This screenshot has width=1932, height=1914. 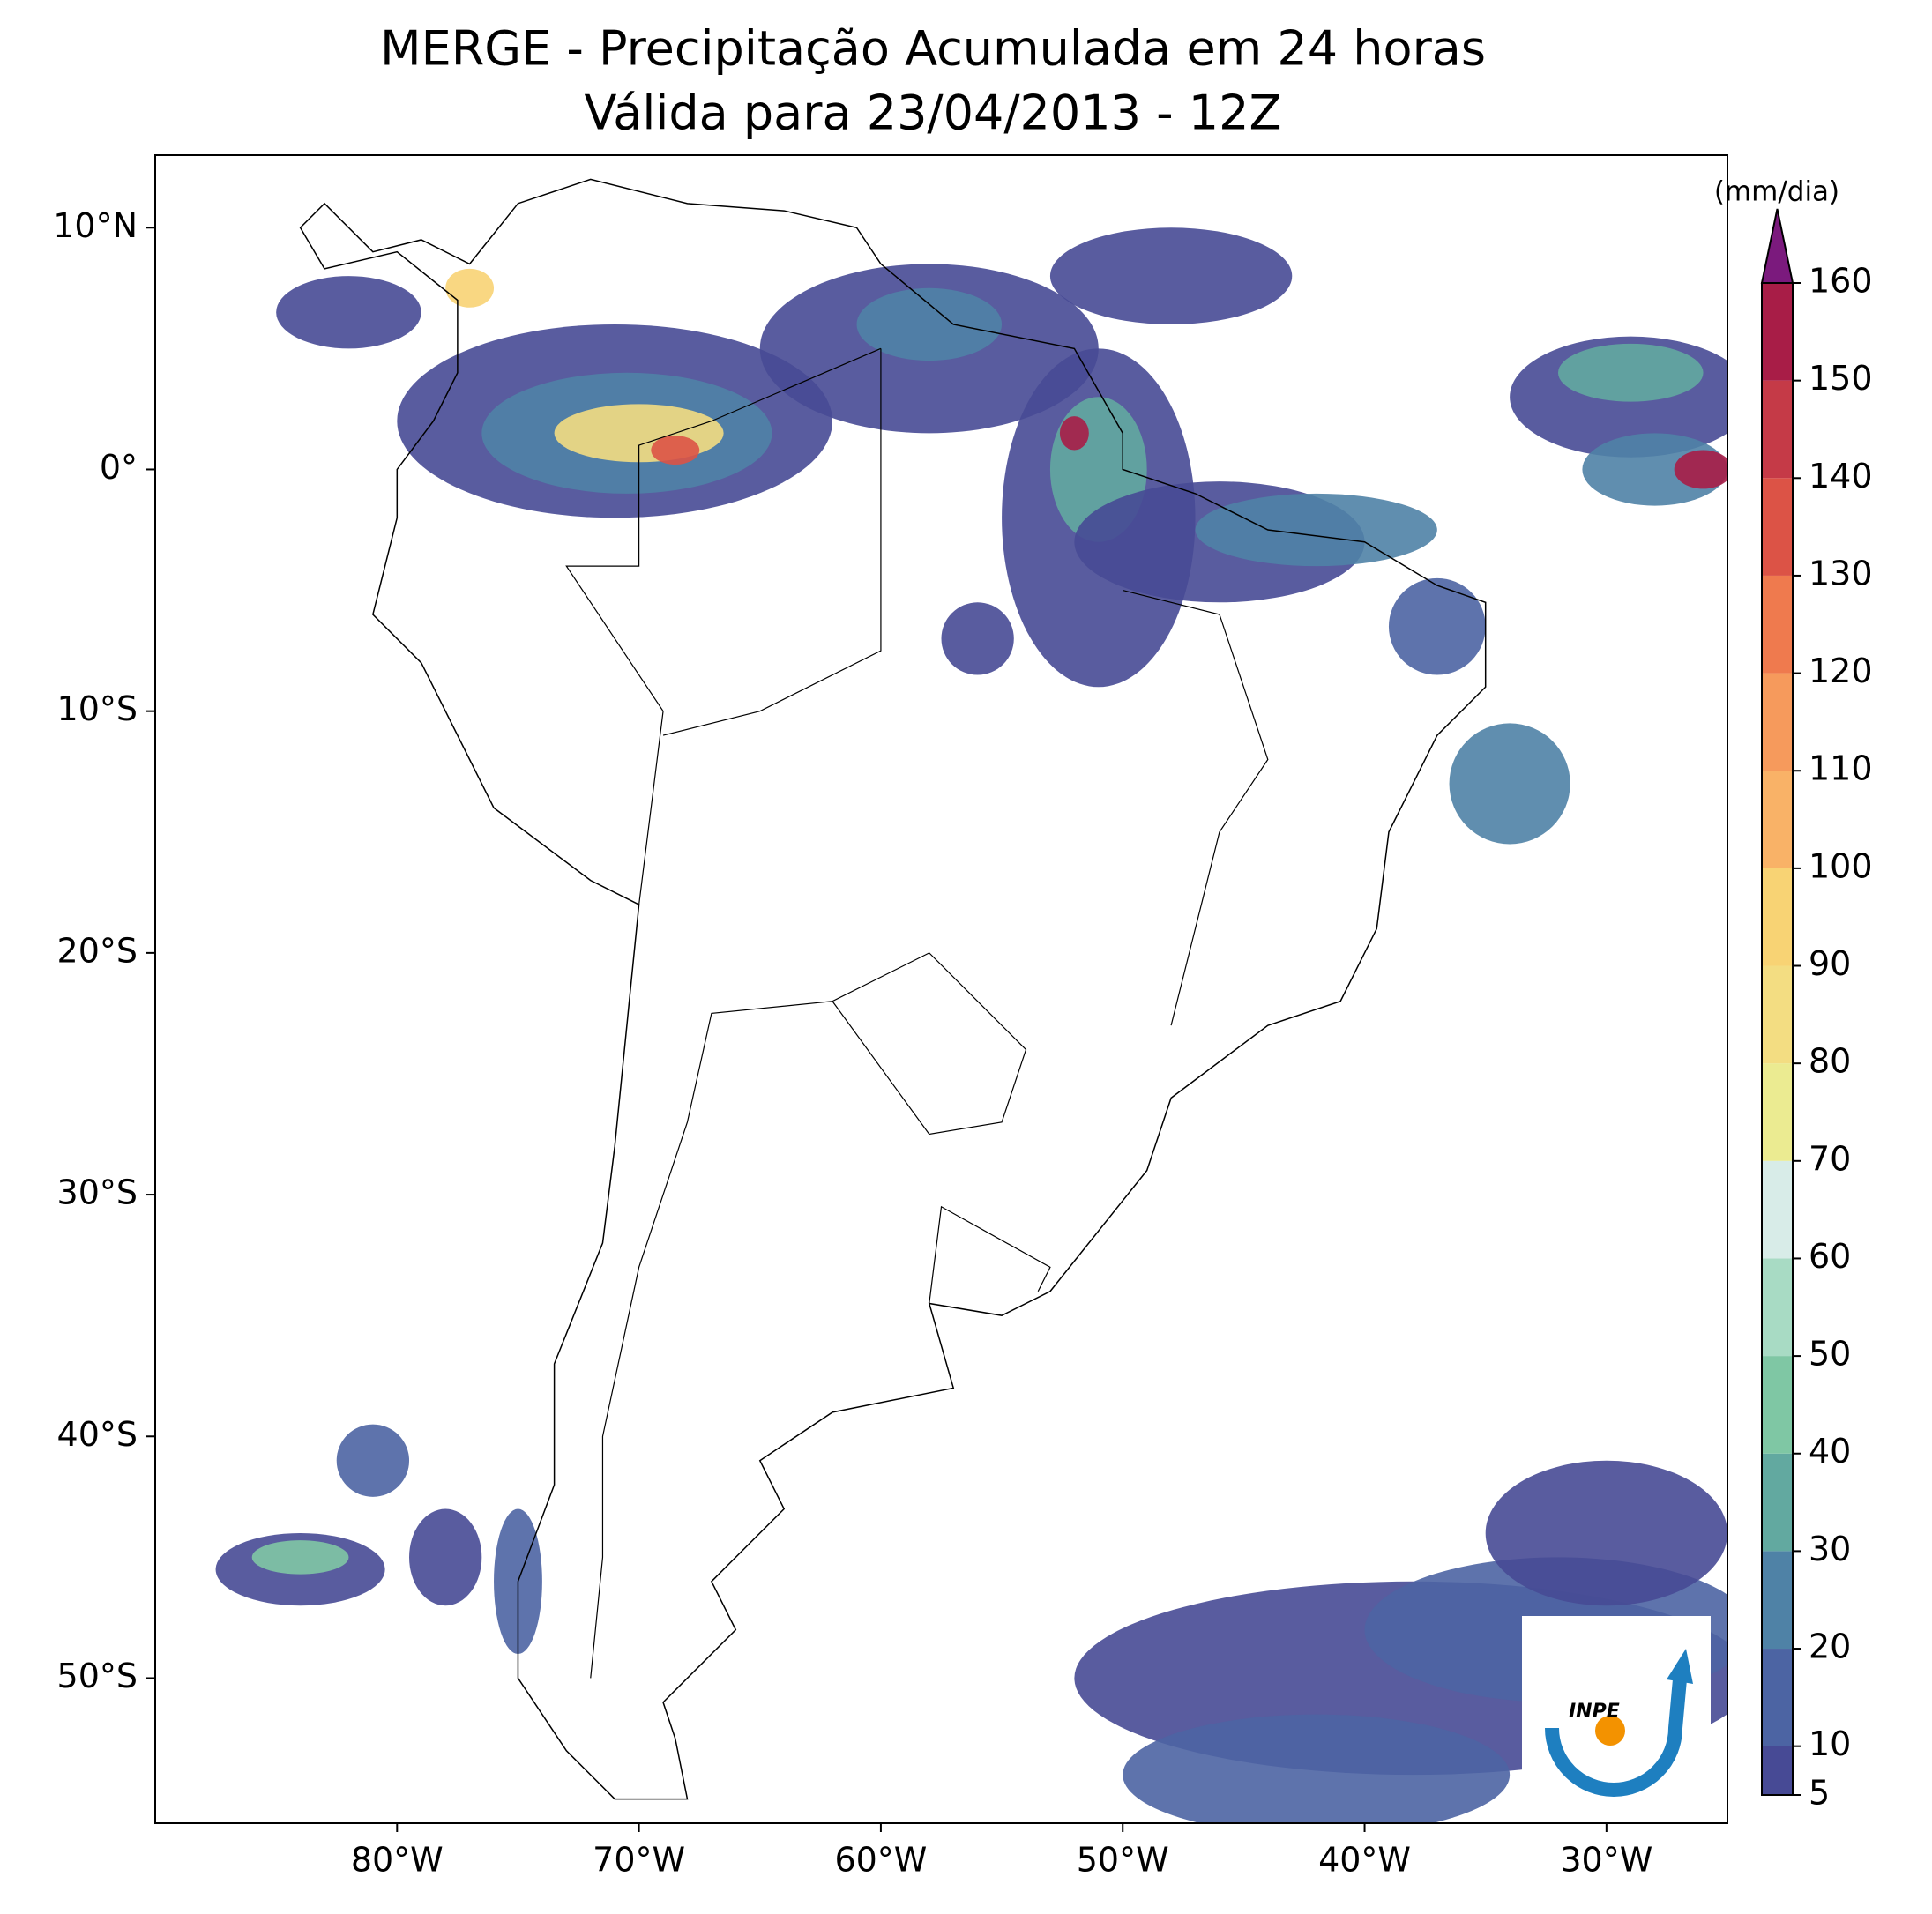 What do you see at coordinates (1680, 1666) in the screenshot?
I see `logo-arrow` at bounding box center [1680, 1666].